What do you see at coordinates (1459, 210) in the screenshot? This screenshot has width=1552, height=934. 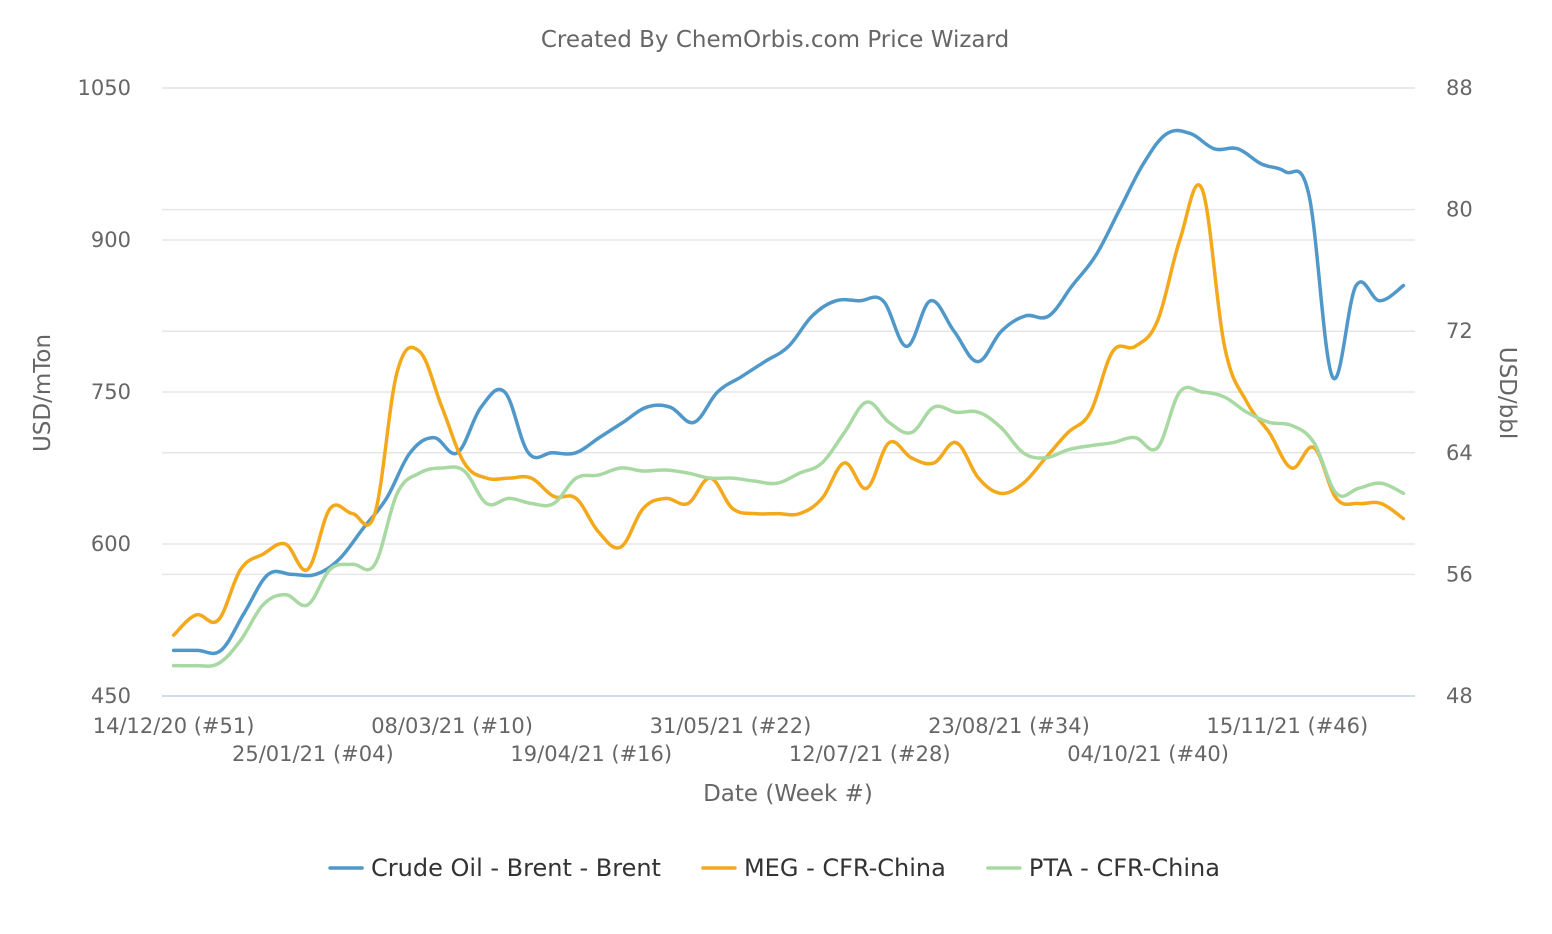 I see `y-right-tick-label: 80` at bounding box center [1459, 210].